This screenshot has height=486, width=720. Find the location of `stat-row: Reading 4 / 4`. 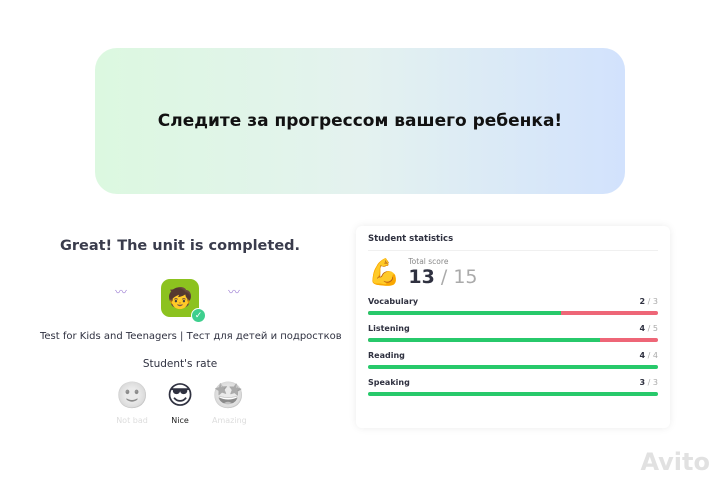

stat-row: Reading 4 / 4 is located at coordinates (513, 360).